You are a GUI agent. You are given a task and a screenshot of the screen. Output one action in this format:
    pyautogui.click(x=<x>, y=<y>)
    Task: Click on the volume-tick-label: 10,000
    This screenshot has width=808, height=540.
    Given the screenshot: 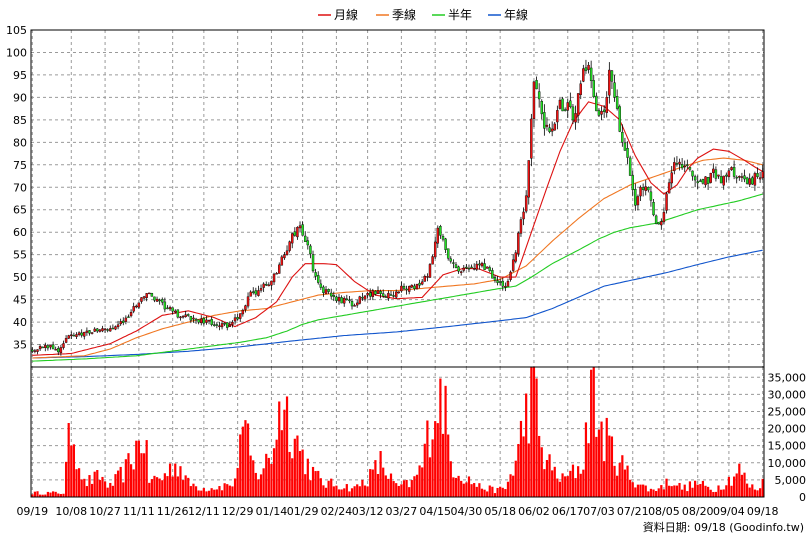 What is the action you would take?
    pyautogui.click(x=787, y=463)
    